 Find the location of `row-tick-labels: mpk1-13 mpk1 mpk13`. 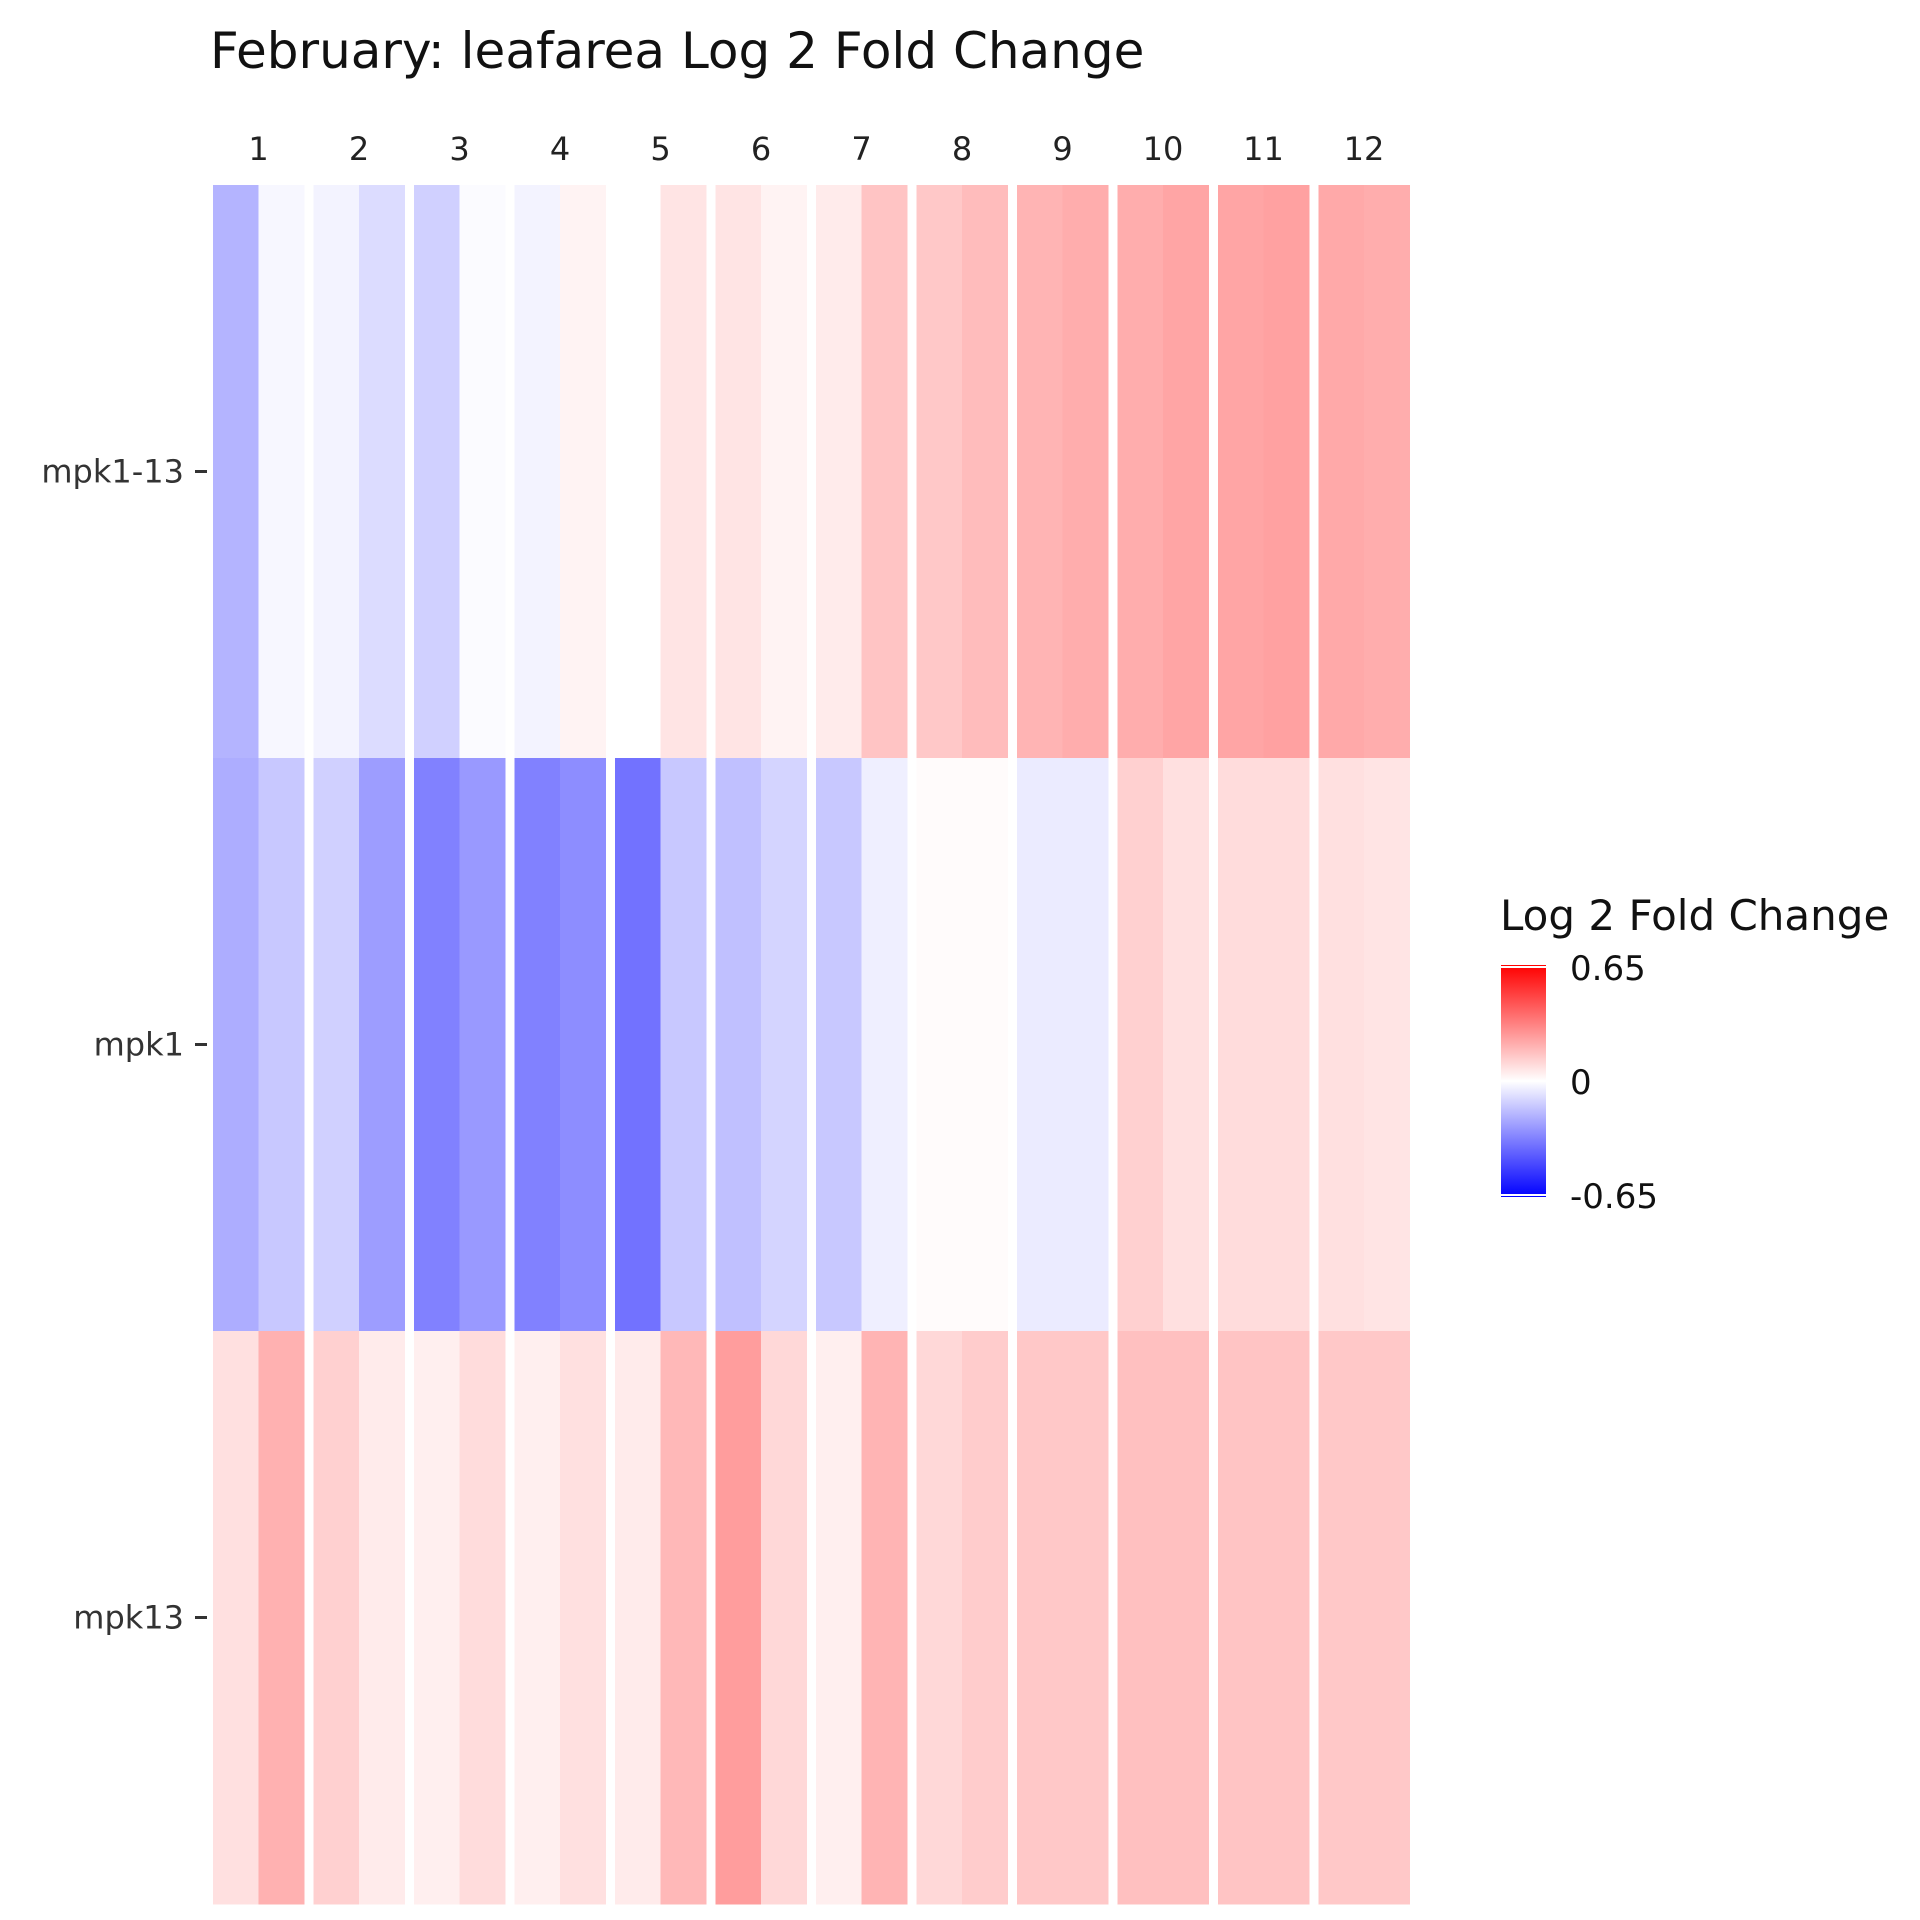

row-tick-labels: mpk1-13 mpk1 mpk13 is located at coordinates (124, 1045).